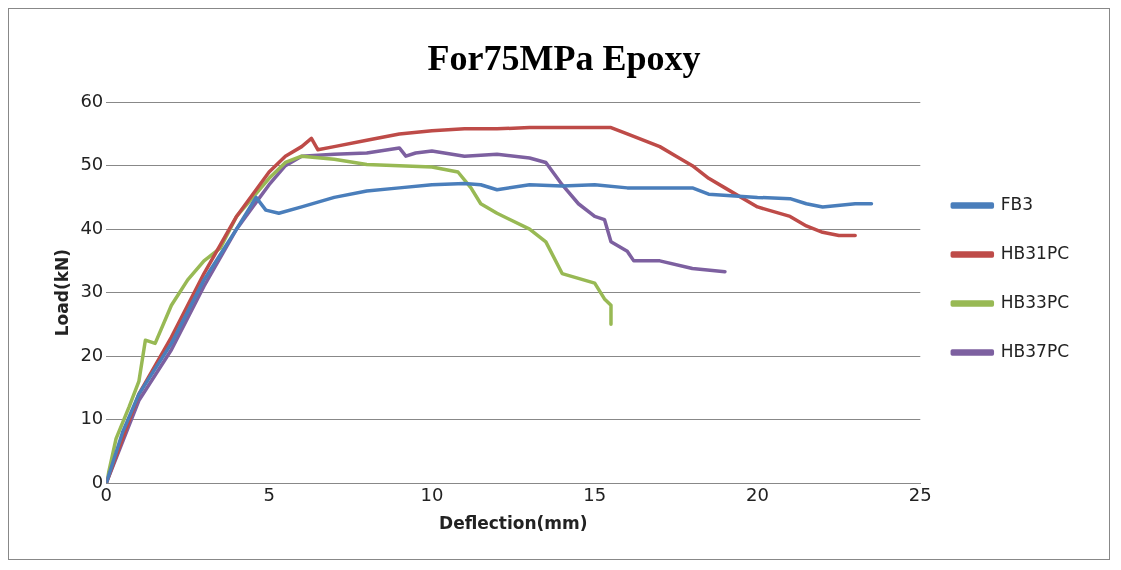 The image size is (1121, 570). What do you see at coordinates (564, 57) in the screenshot?
I see `chart-title: For75MPa Epoxy` at bounding box center [564, 57].